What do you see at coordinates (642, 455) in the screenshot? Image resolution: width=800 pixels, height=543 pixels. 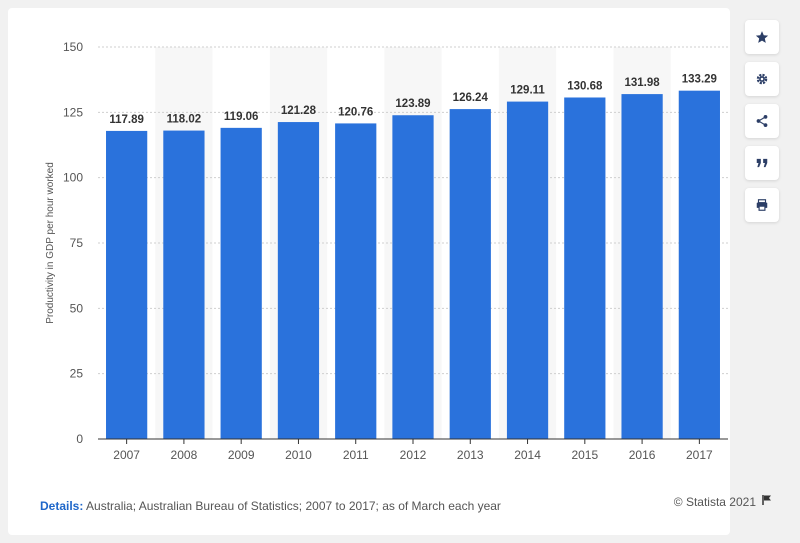 I see `x-tick-label: 2016` at bounding box center [642, 455].